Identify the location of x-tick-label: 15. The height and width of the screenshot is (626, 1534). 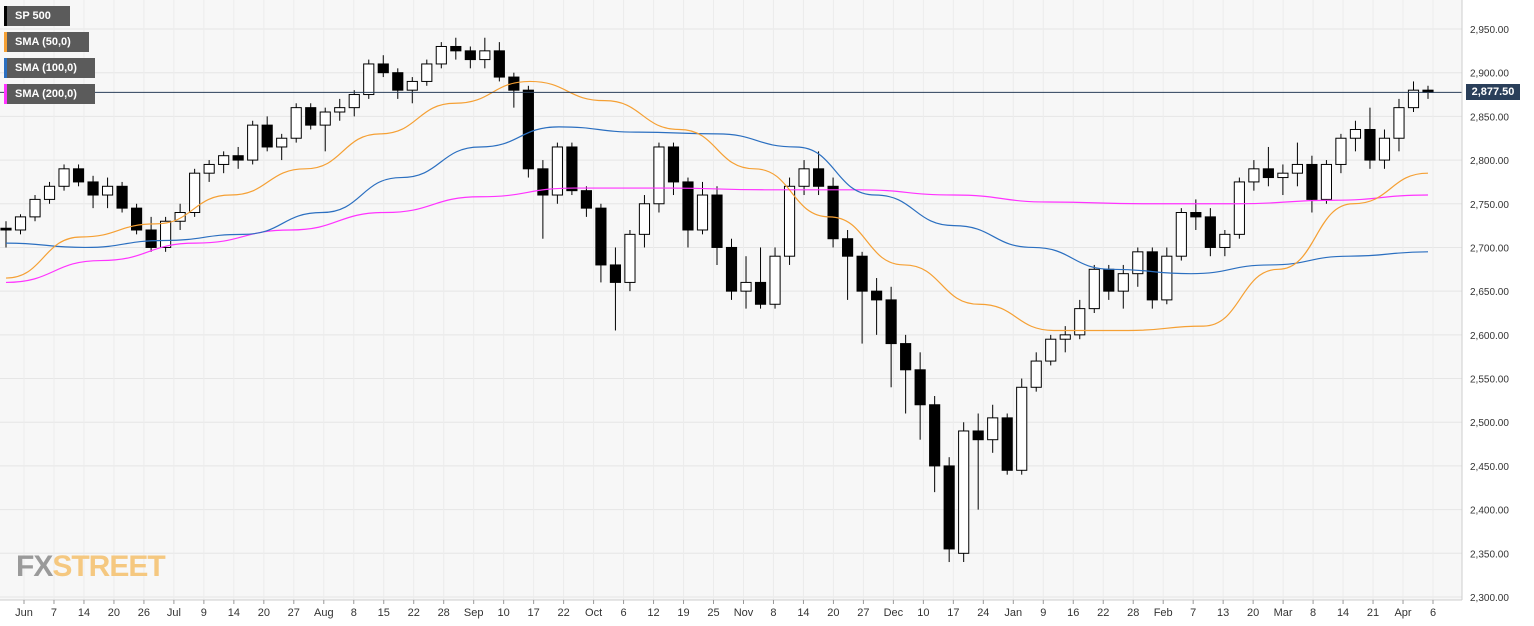
(384, 613).